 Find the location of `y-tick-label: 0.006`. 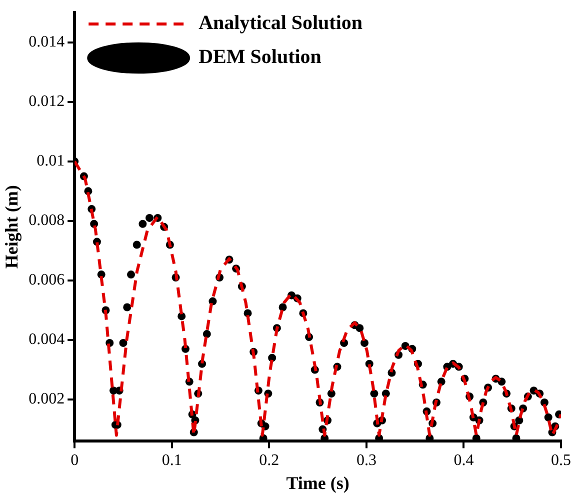

y-tick-label: 0.006 is located at coordinates (46, 280).